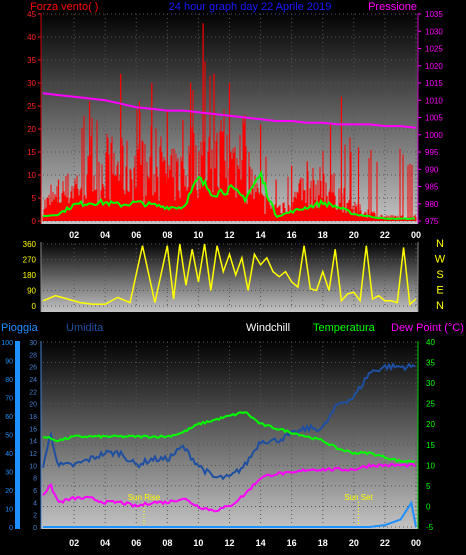 The width and height of the screenshot is (466, 555). What do you see at coordinates (33, 442) in the screenshot?
I see `humidity-tick-label: 14` at bounding box center [33, 442].